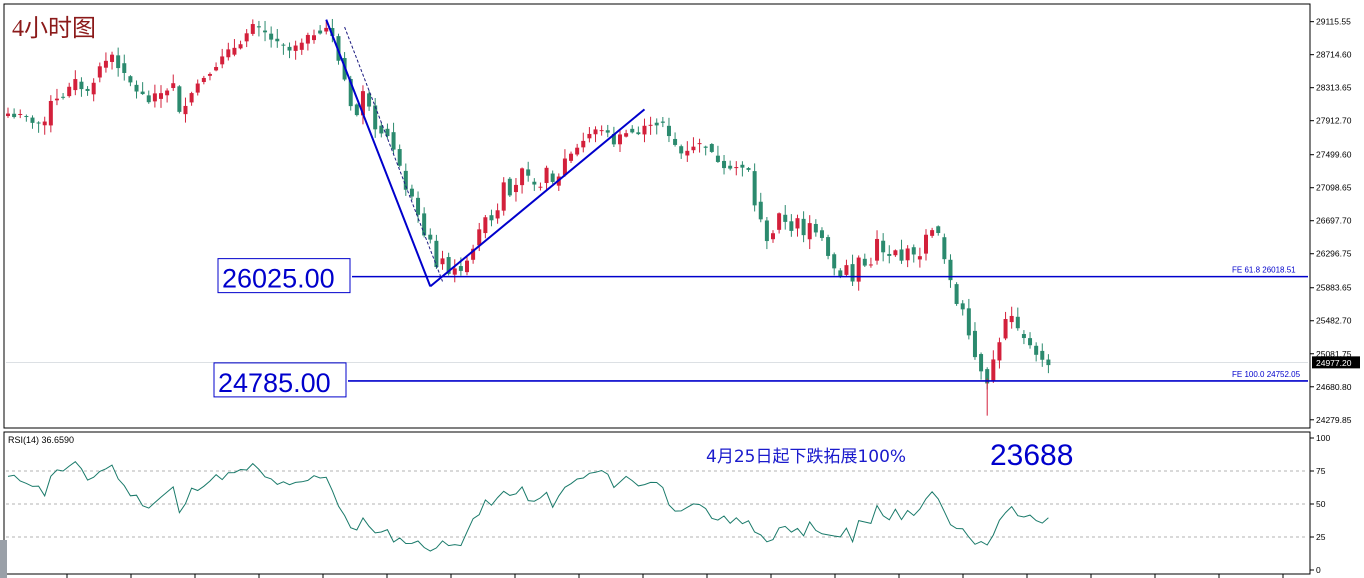 Image resolution: width=1364 pixels, height=578 pixels. Describe the element at coordinates (278, 279) in the screenshot. I see `fe-price-box-label: 26025.00` at that location.